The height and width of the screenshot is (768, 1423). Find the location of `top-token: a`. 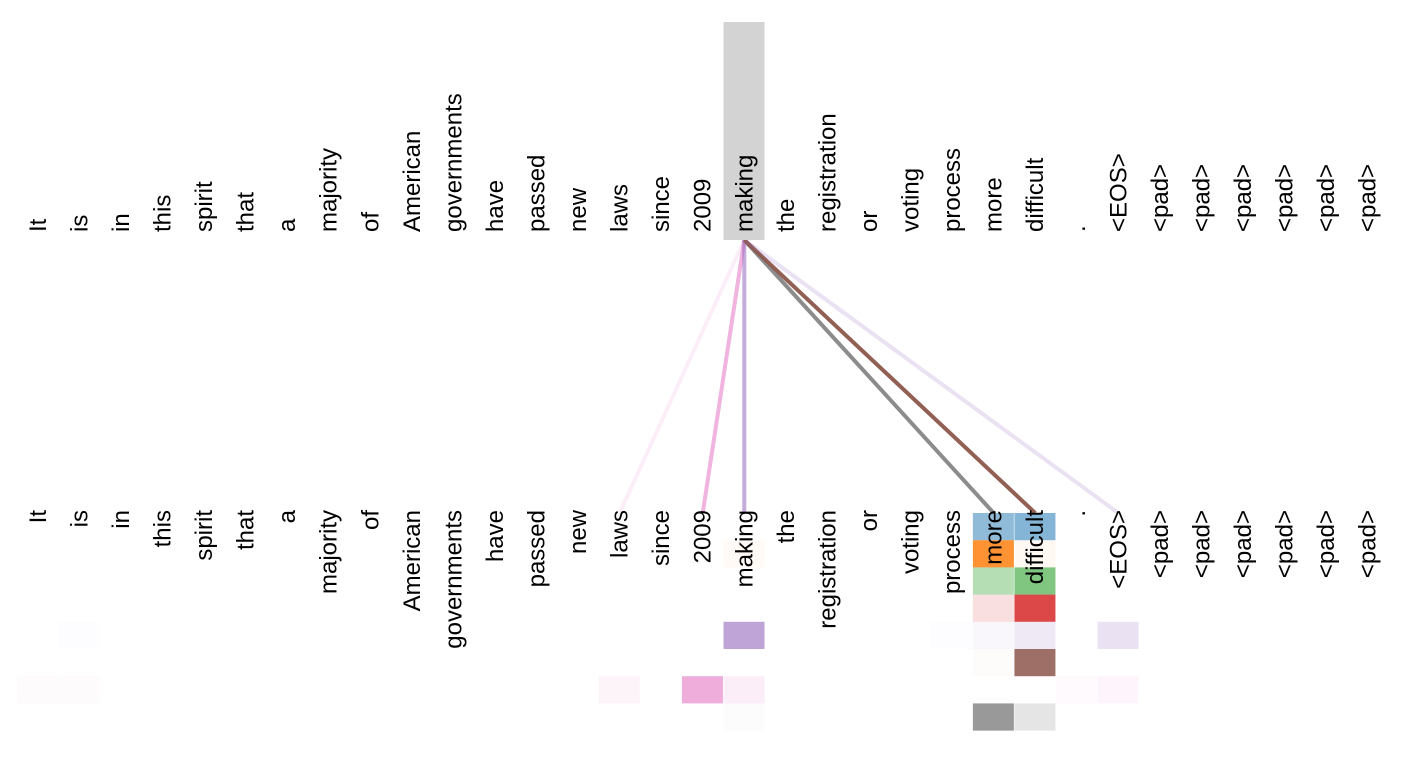

top-token: a is located at coordinates (287, 225).